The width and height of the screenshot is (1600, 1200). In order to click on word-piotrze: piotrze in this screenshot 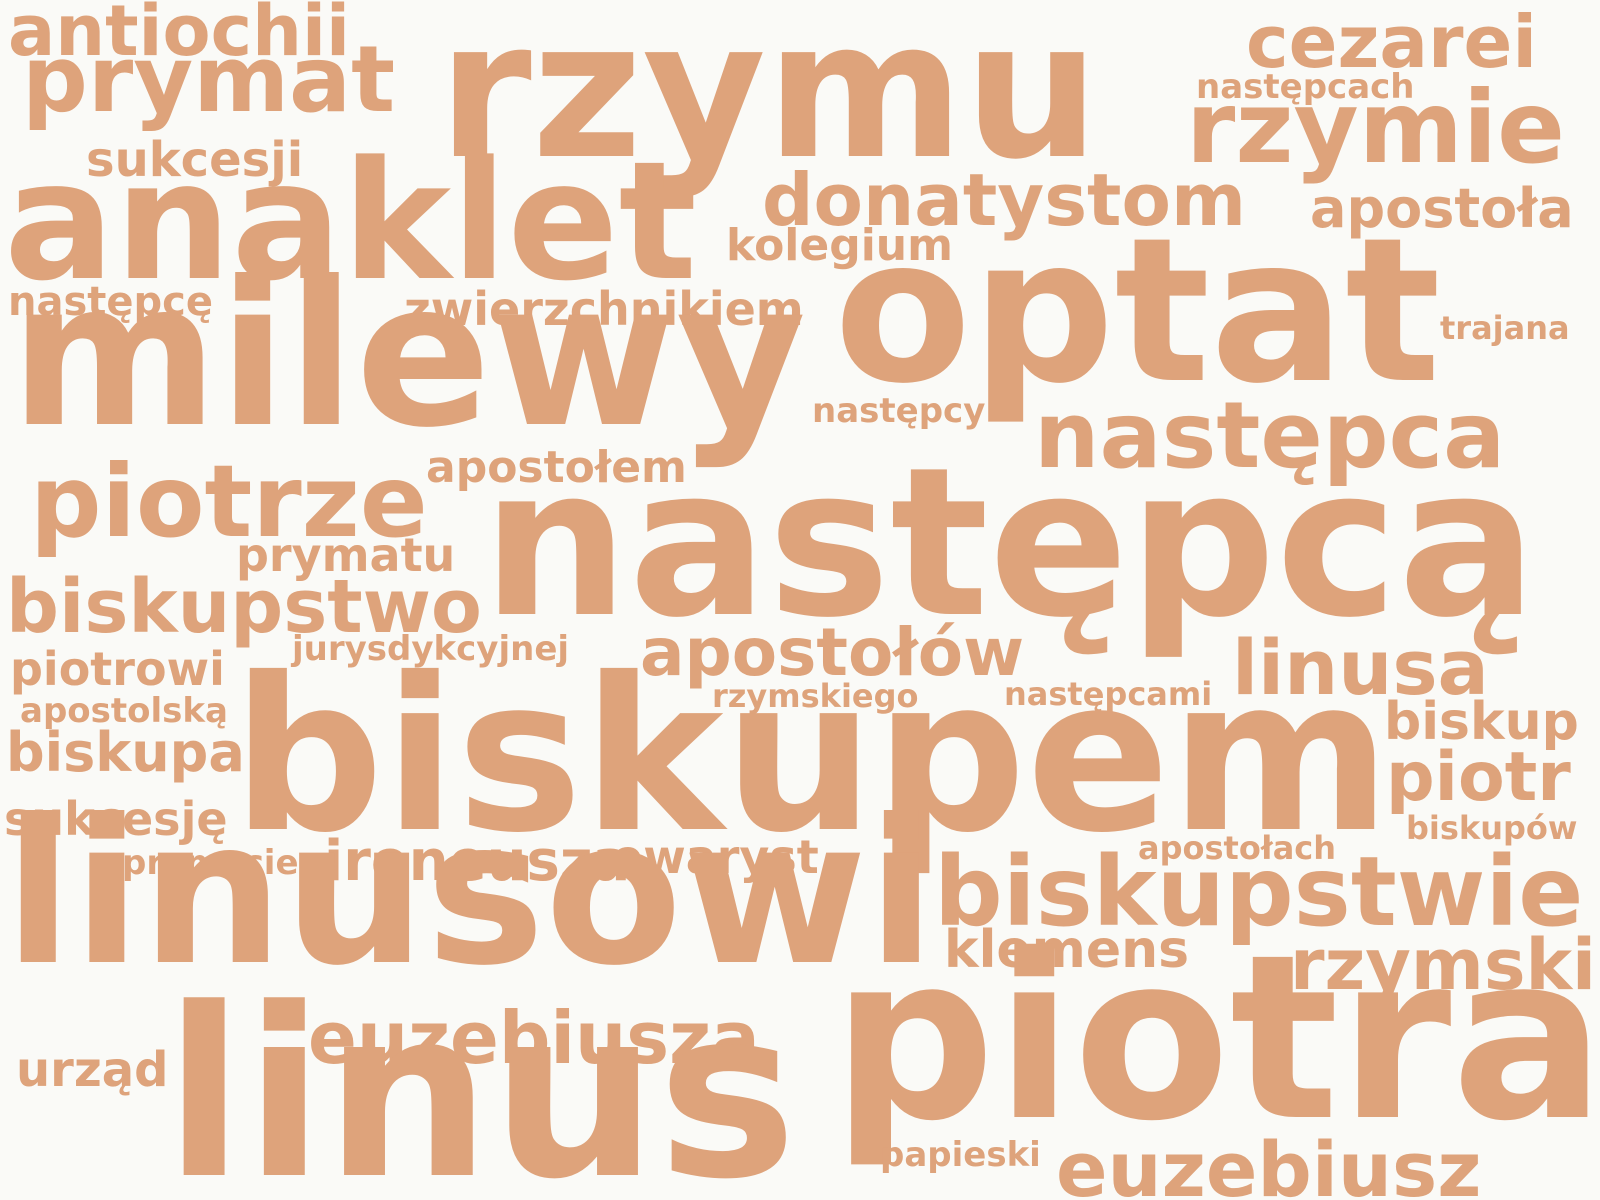, I will do `click(229, 501)`.